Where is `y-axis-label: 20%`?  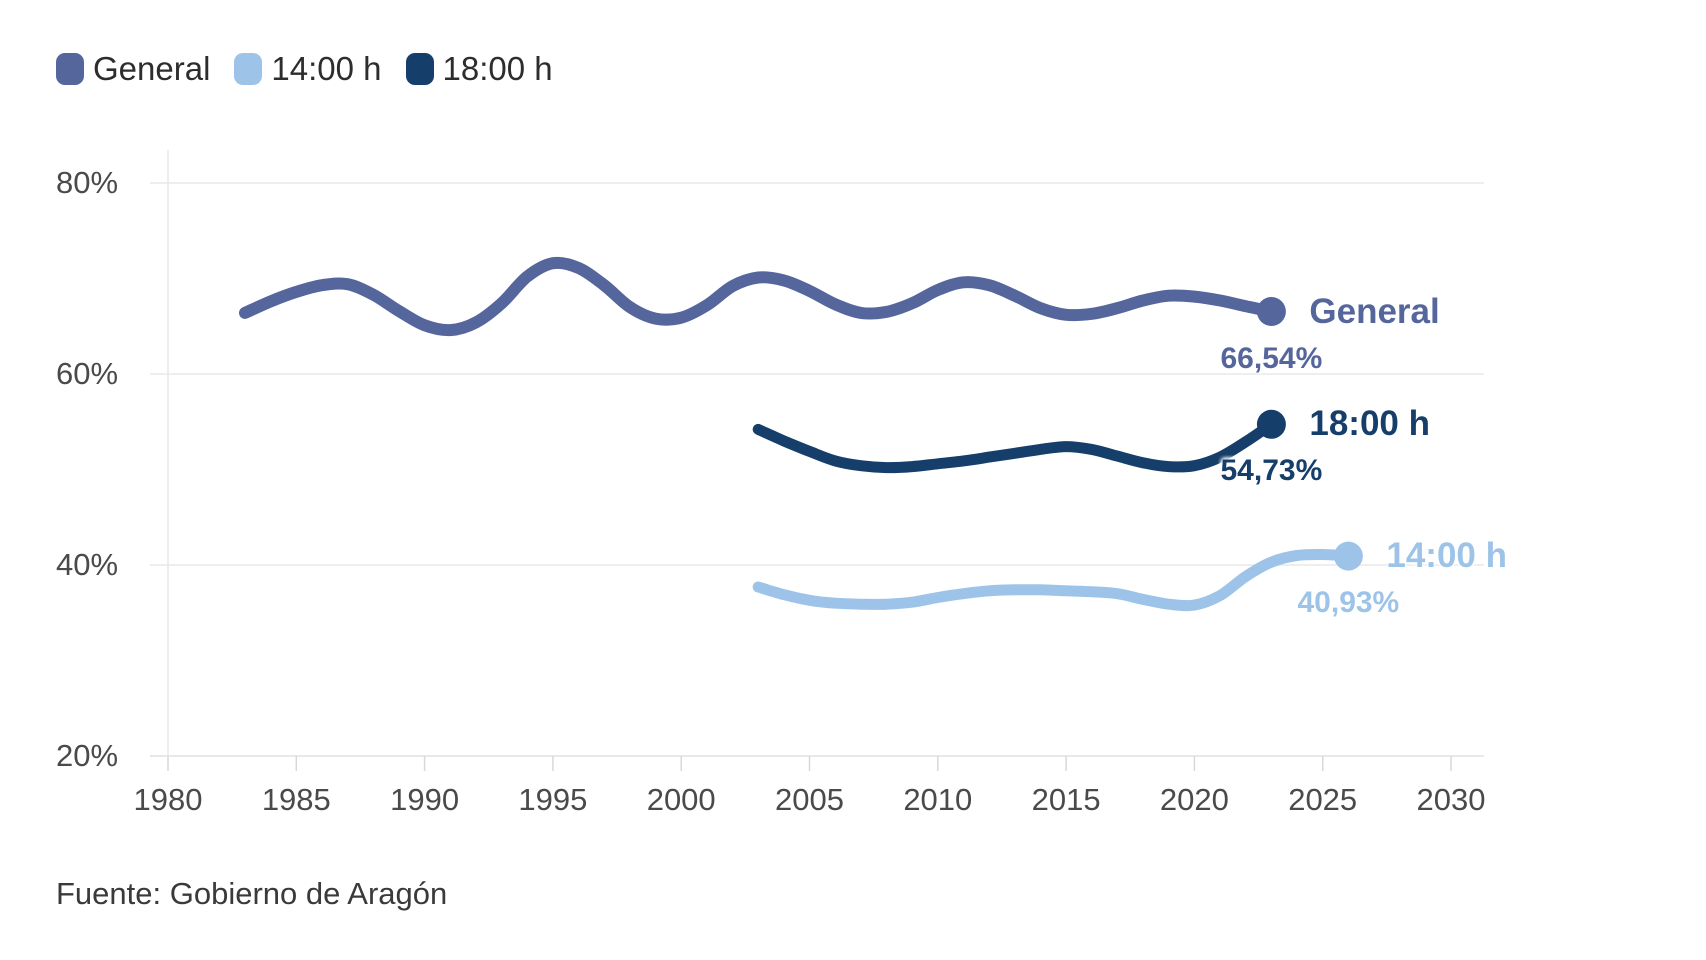 y-axis-label: 20% is located at coordinates (87, 755).